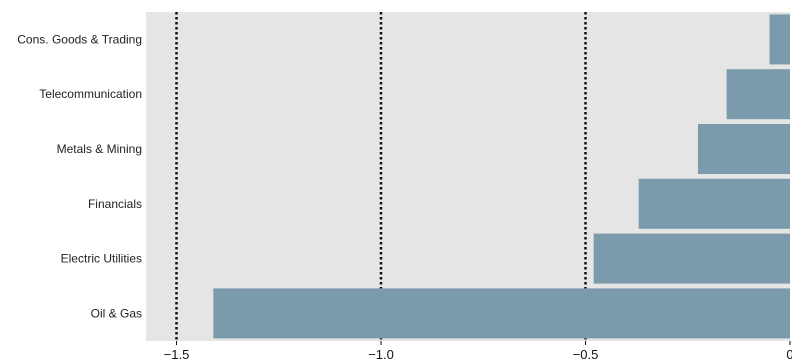  What do you see at coordinates (586, 354) in the screenshot?
I see `x-tick-label: −0.5` at bounding box center [586, 354].